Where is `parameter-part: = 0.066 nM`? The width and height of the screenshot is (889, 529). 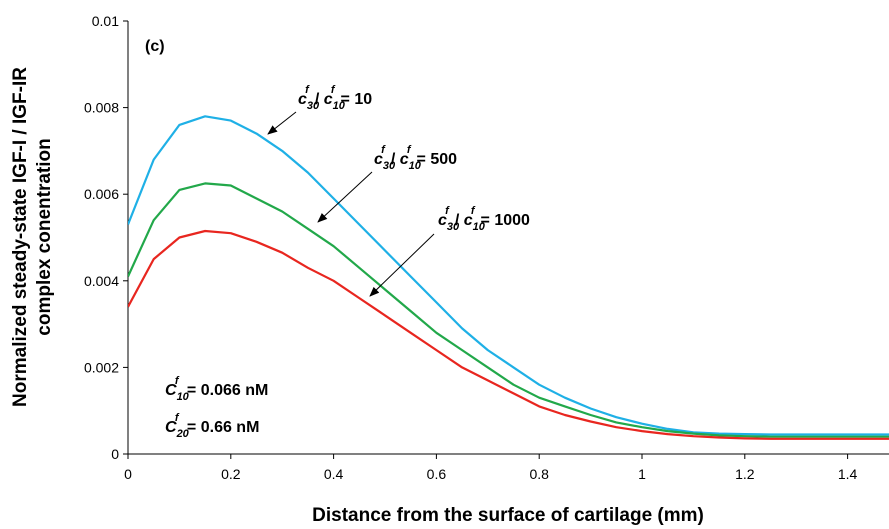
parameter-part: = 0.066 nM is located at coordinates (225, 390).